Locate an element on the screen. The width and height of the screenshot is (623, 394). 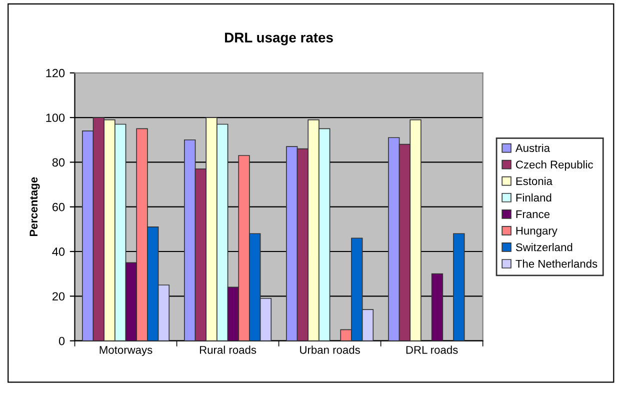
y-tick-label: 120 is located at coordinates (55, 73).